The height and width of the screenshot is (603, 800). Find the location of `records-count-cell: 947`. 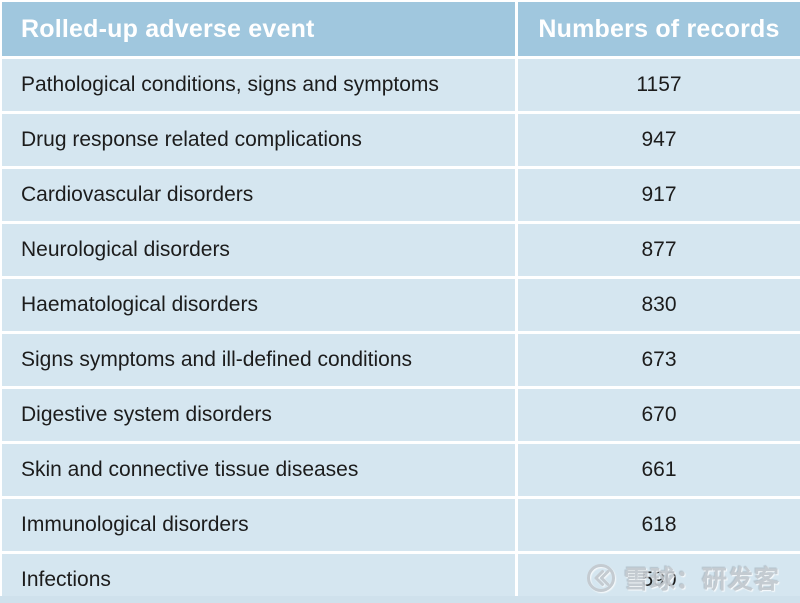

records-count-cell: 947 is located at coordinates (659, 140).